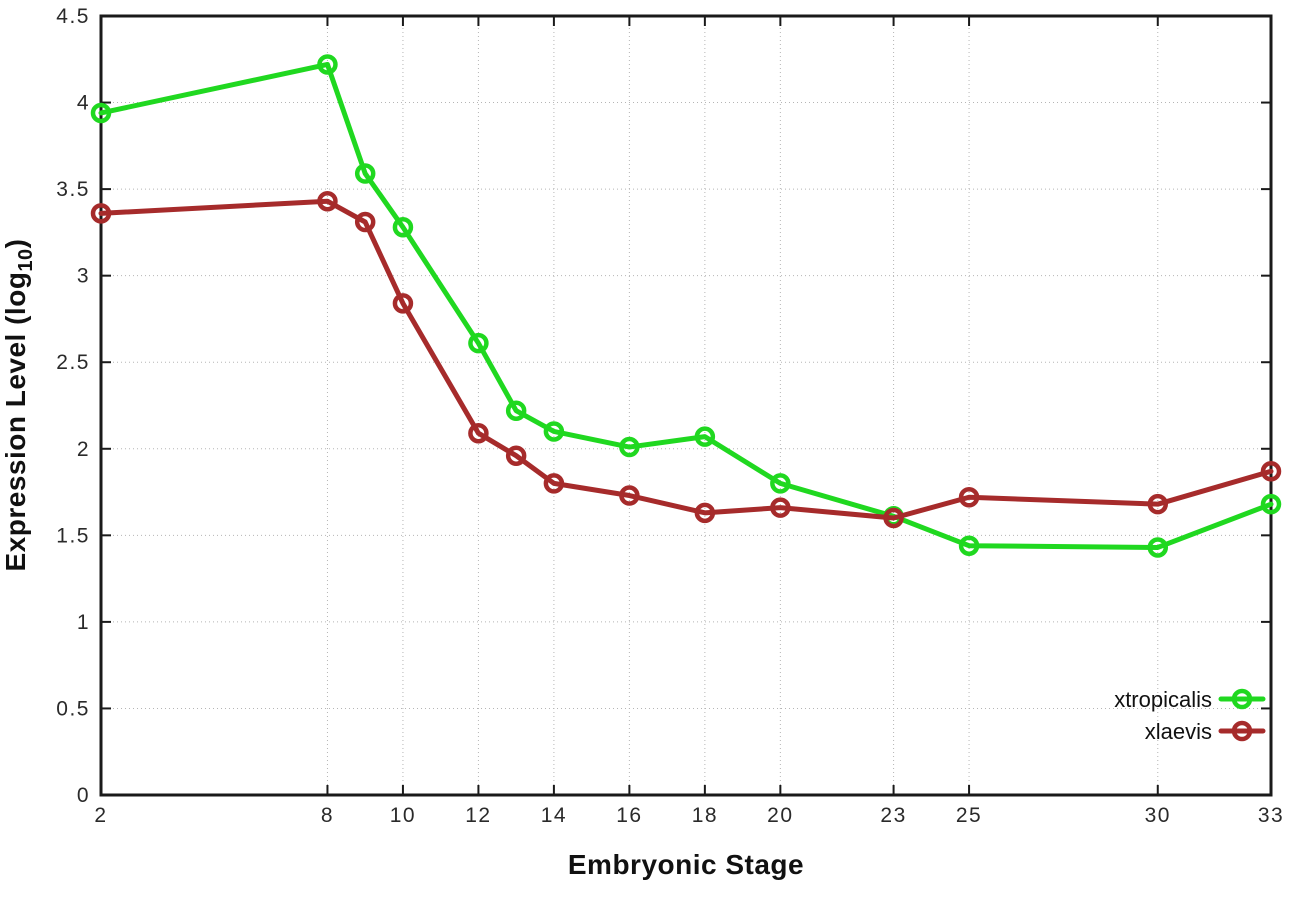 This screenshot has width=1296, height=907. Describe the element at coordinates (893, 815) in the screenshot. I see `x-tick-label: 23` at that location.